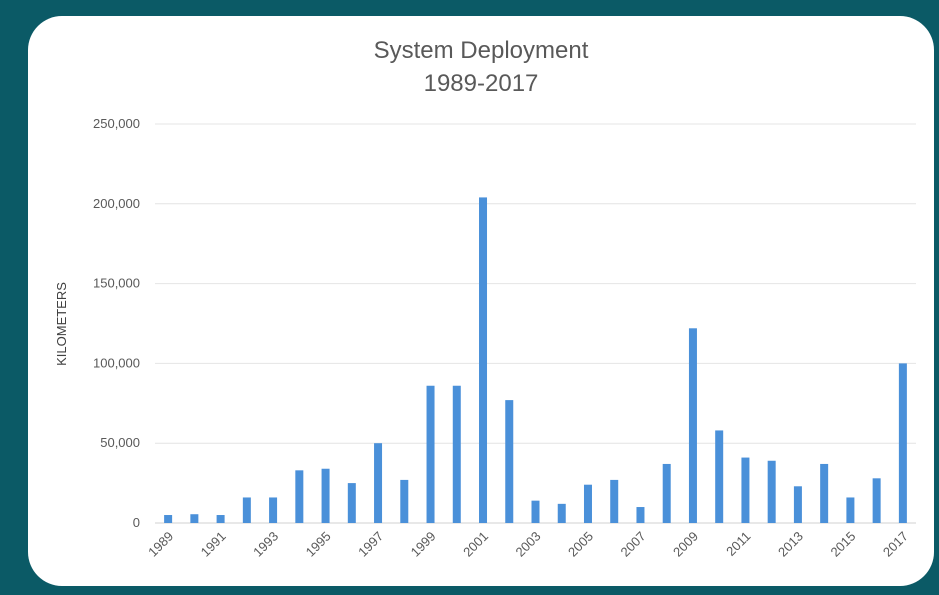 This screenshot has width=939, height=595. What do you see at coordinates (790, 544) in the screenshot?
I see `x-tick-label: 2013` at bounding box center [790, 544].